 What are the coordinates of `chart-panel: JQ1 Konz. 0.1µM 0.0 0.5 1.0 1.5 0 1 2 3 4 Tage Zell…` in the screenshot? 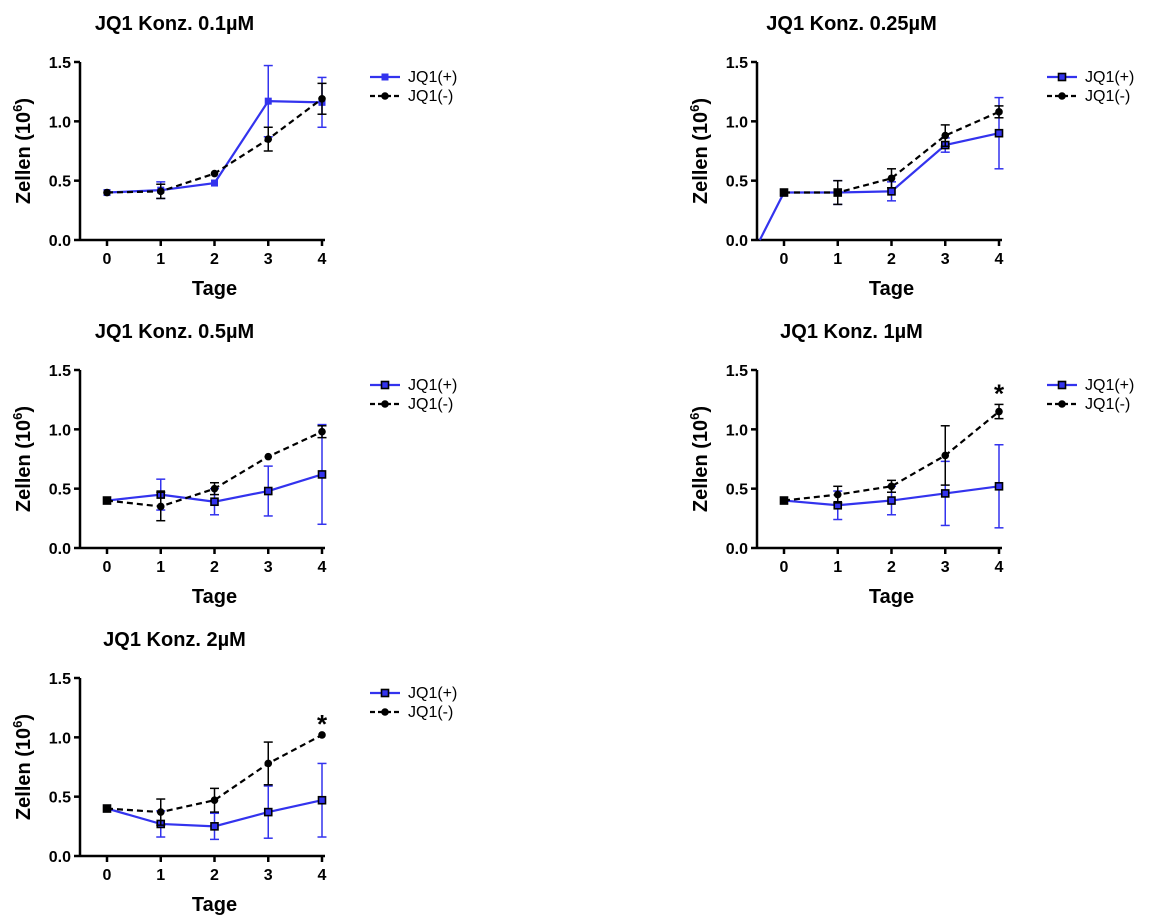 It's located at (233, 156).